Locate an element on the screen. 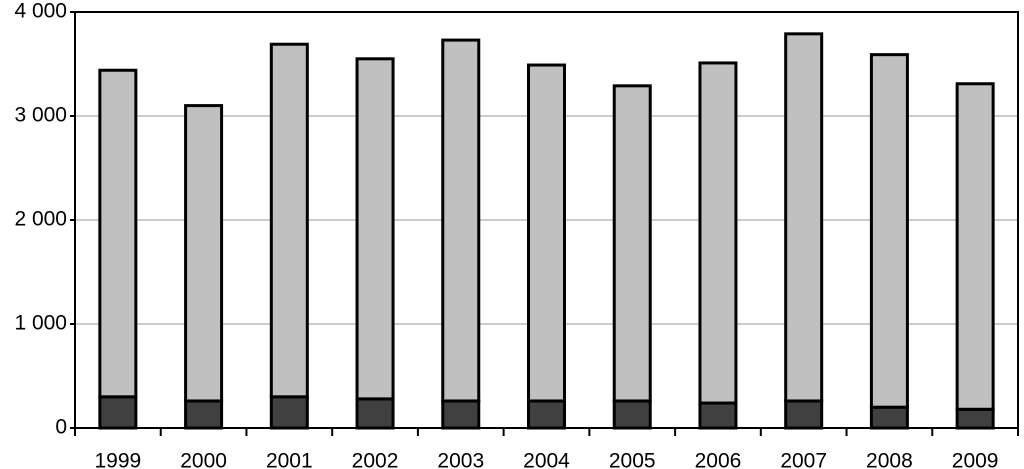 The image size is (1024, 469). x-tick-label: 2003 is located at coordinates (460, 459).